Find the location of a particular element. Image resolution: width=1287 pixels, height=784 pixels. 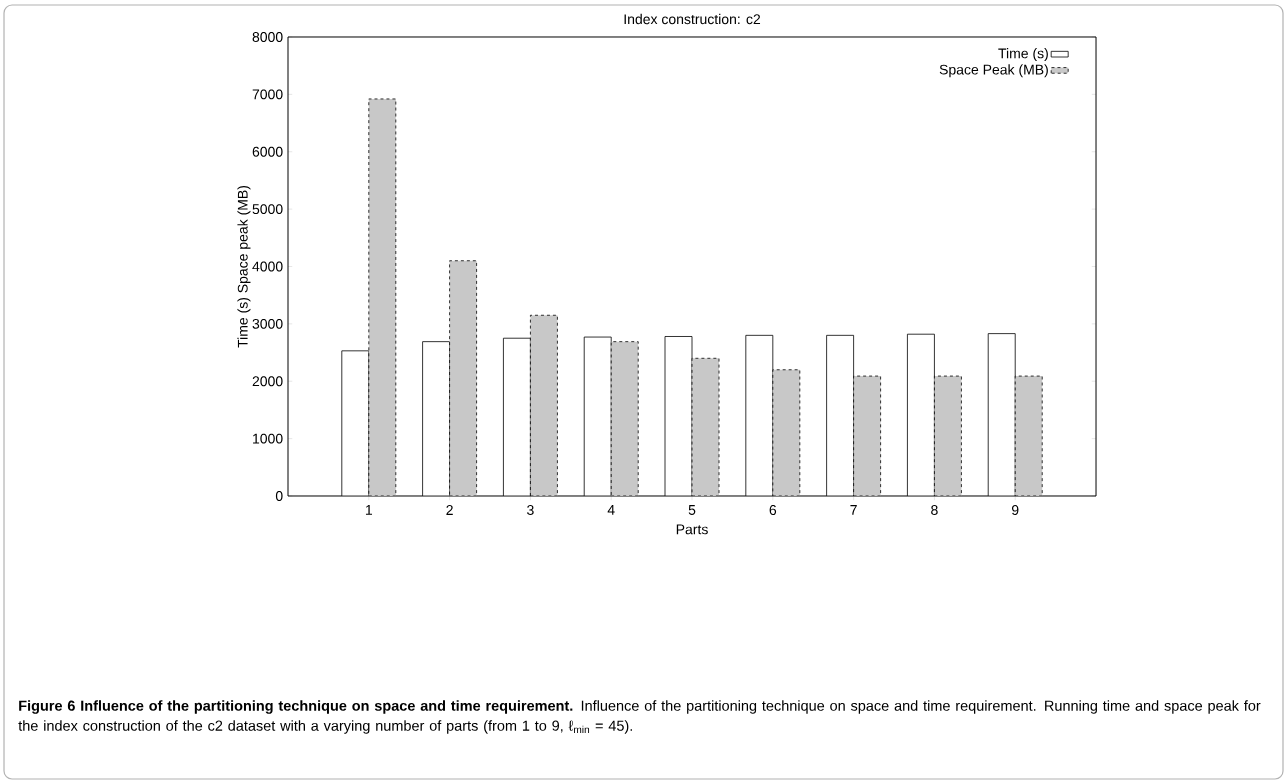

y-tick-label: 6000 is located at coordinates (267, 151).